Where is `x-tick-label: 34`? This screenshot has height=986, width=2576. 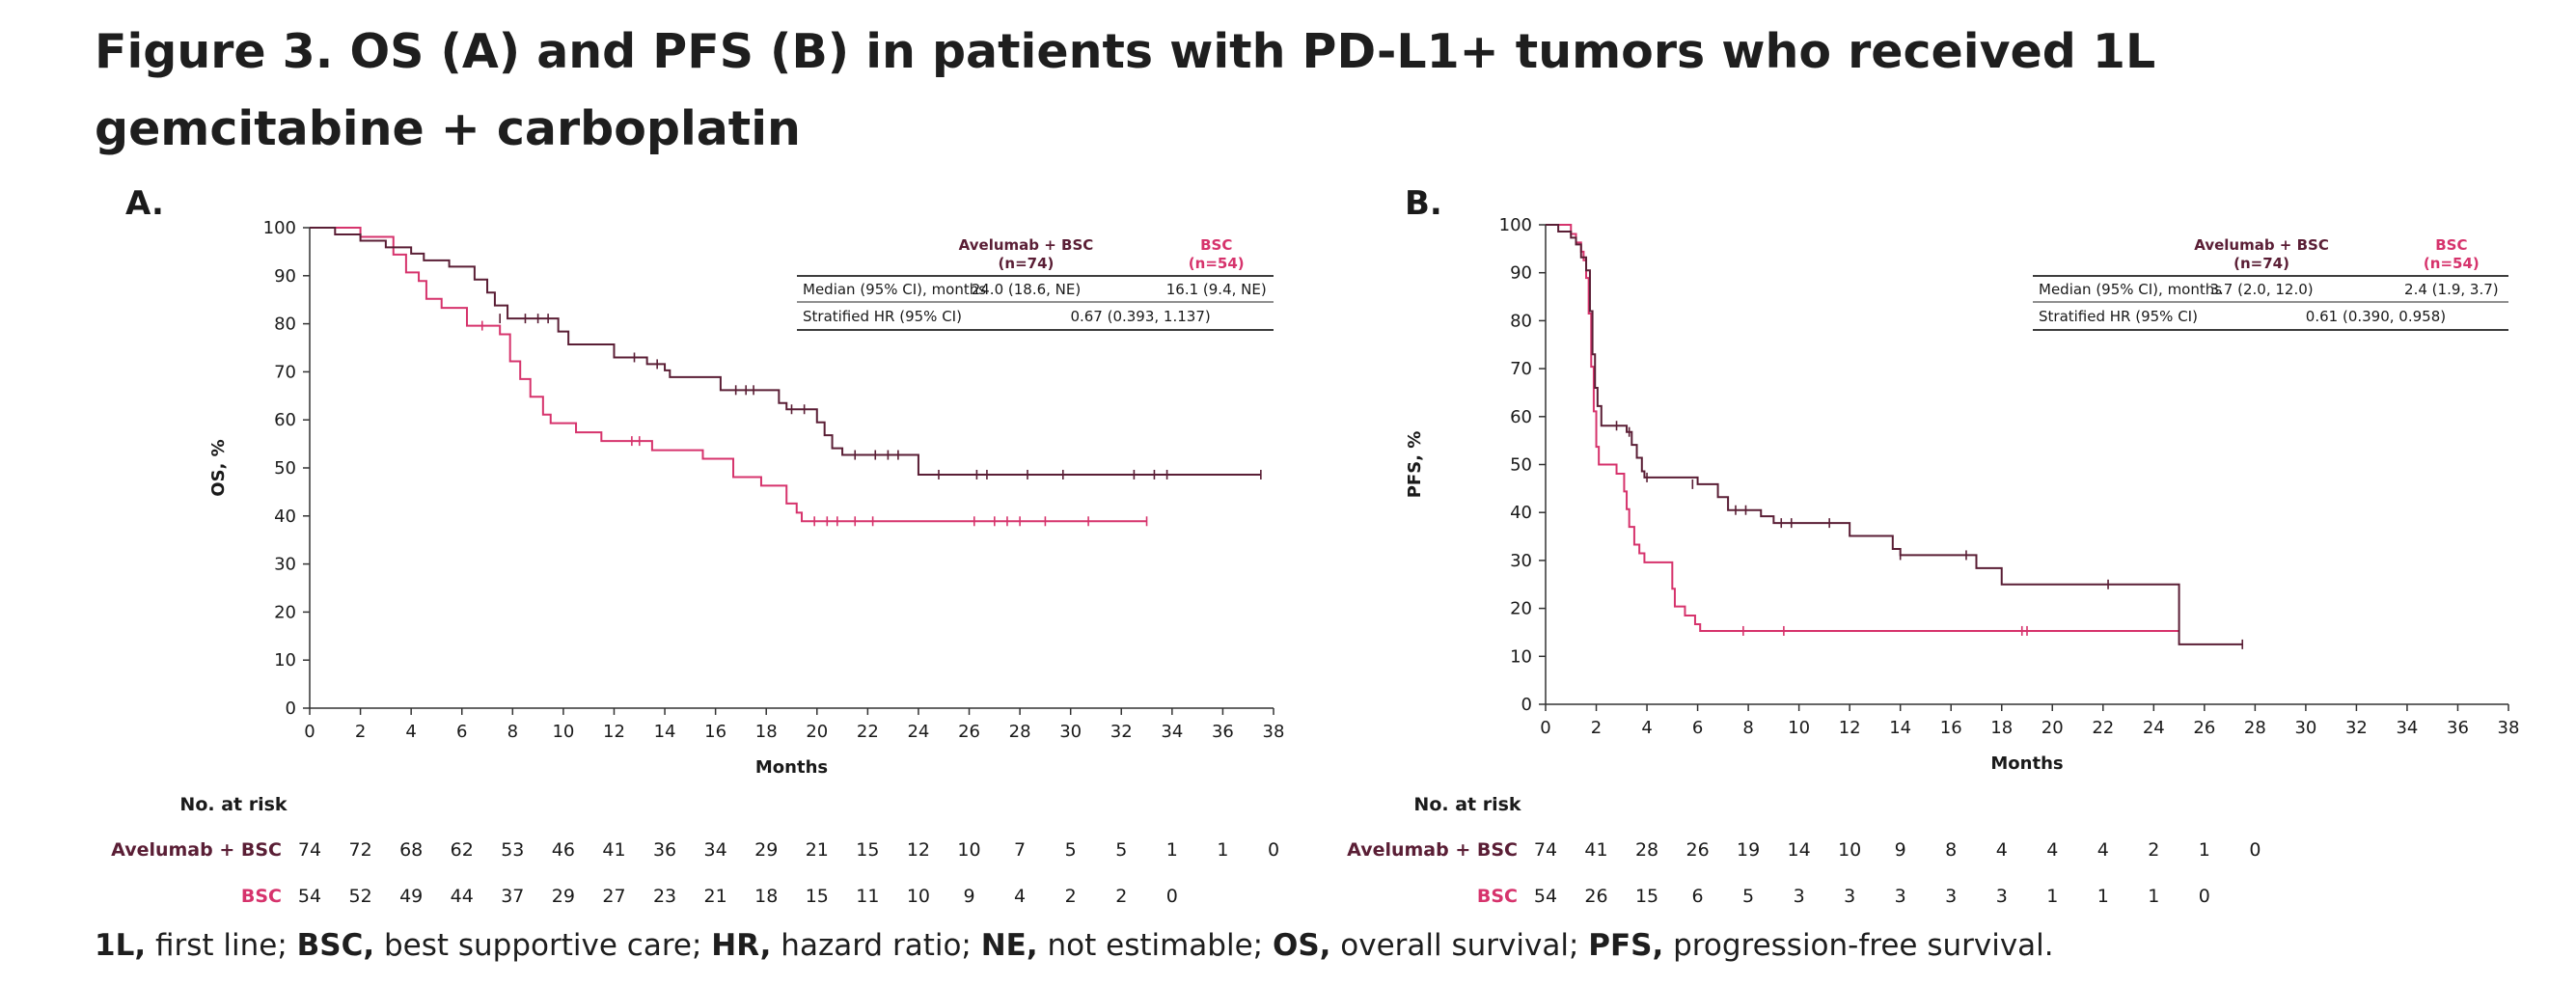
x-tick-label: 34 is located at coordinates (1172, 732).